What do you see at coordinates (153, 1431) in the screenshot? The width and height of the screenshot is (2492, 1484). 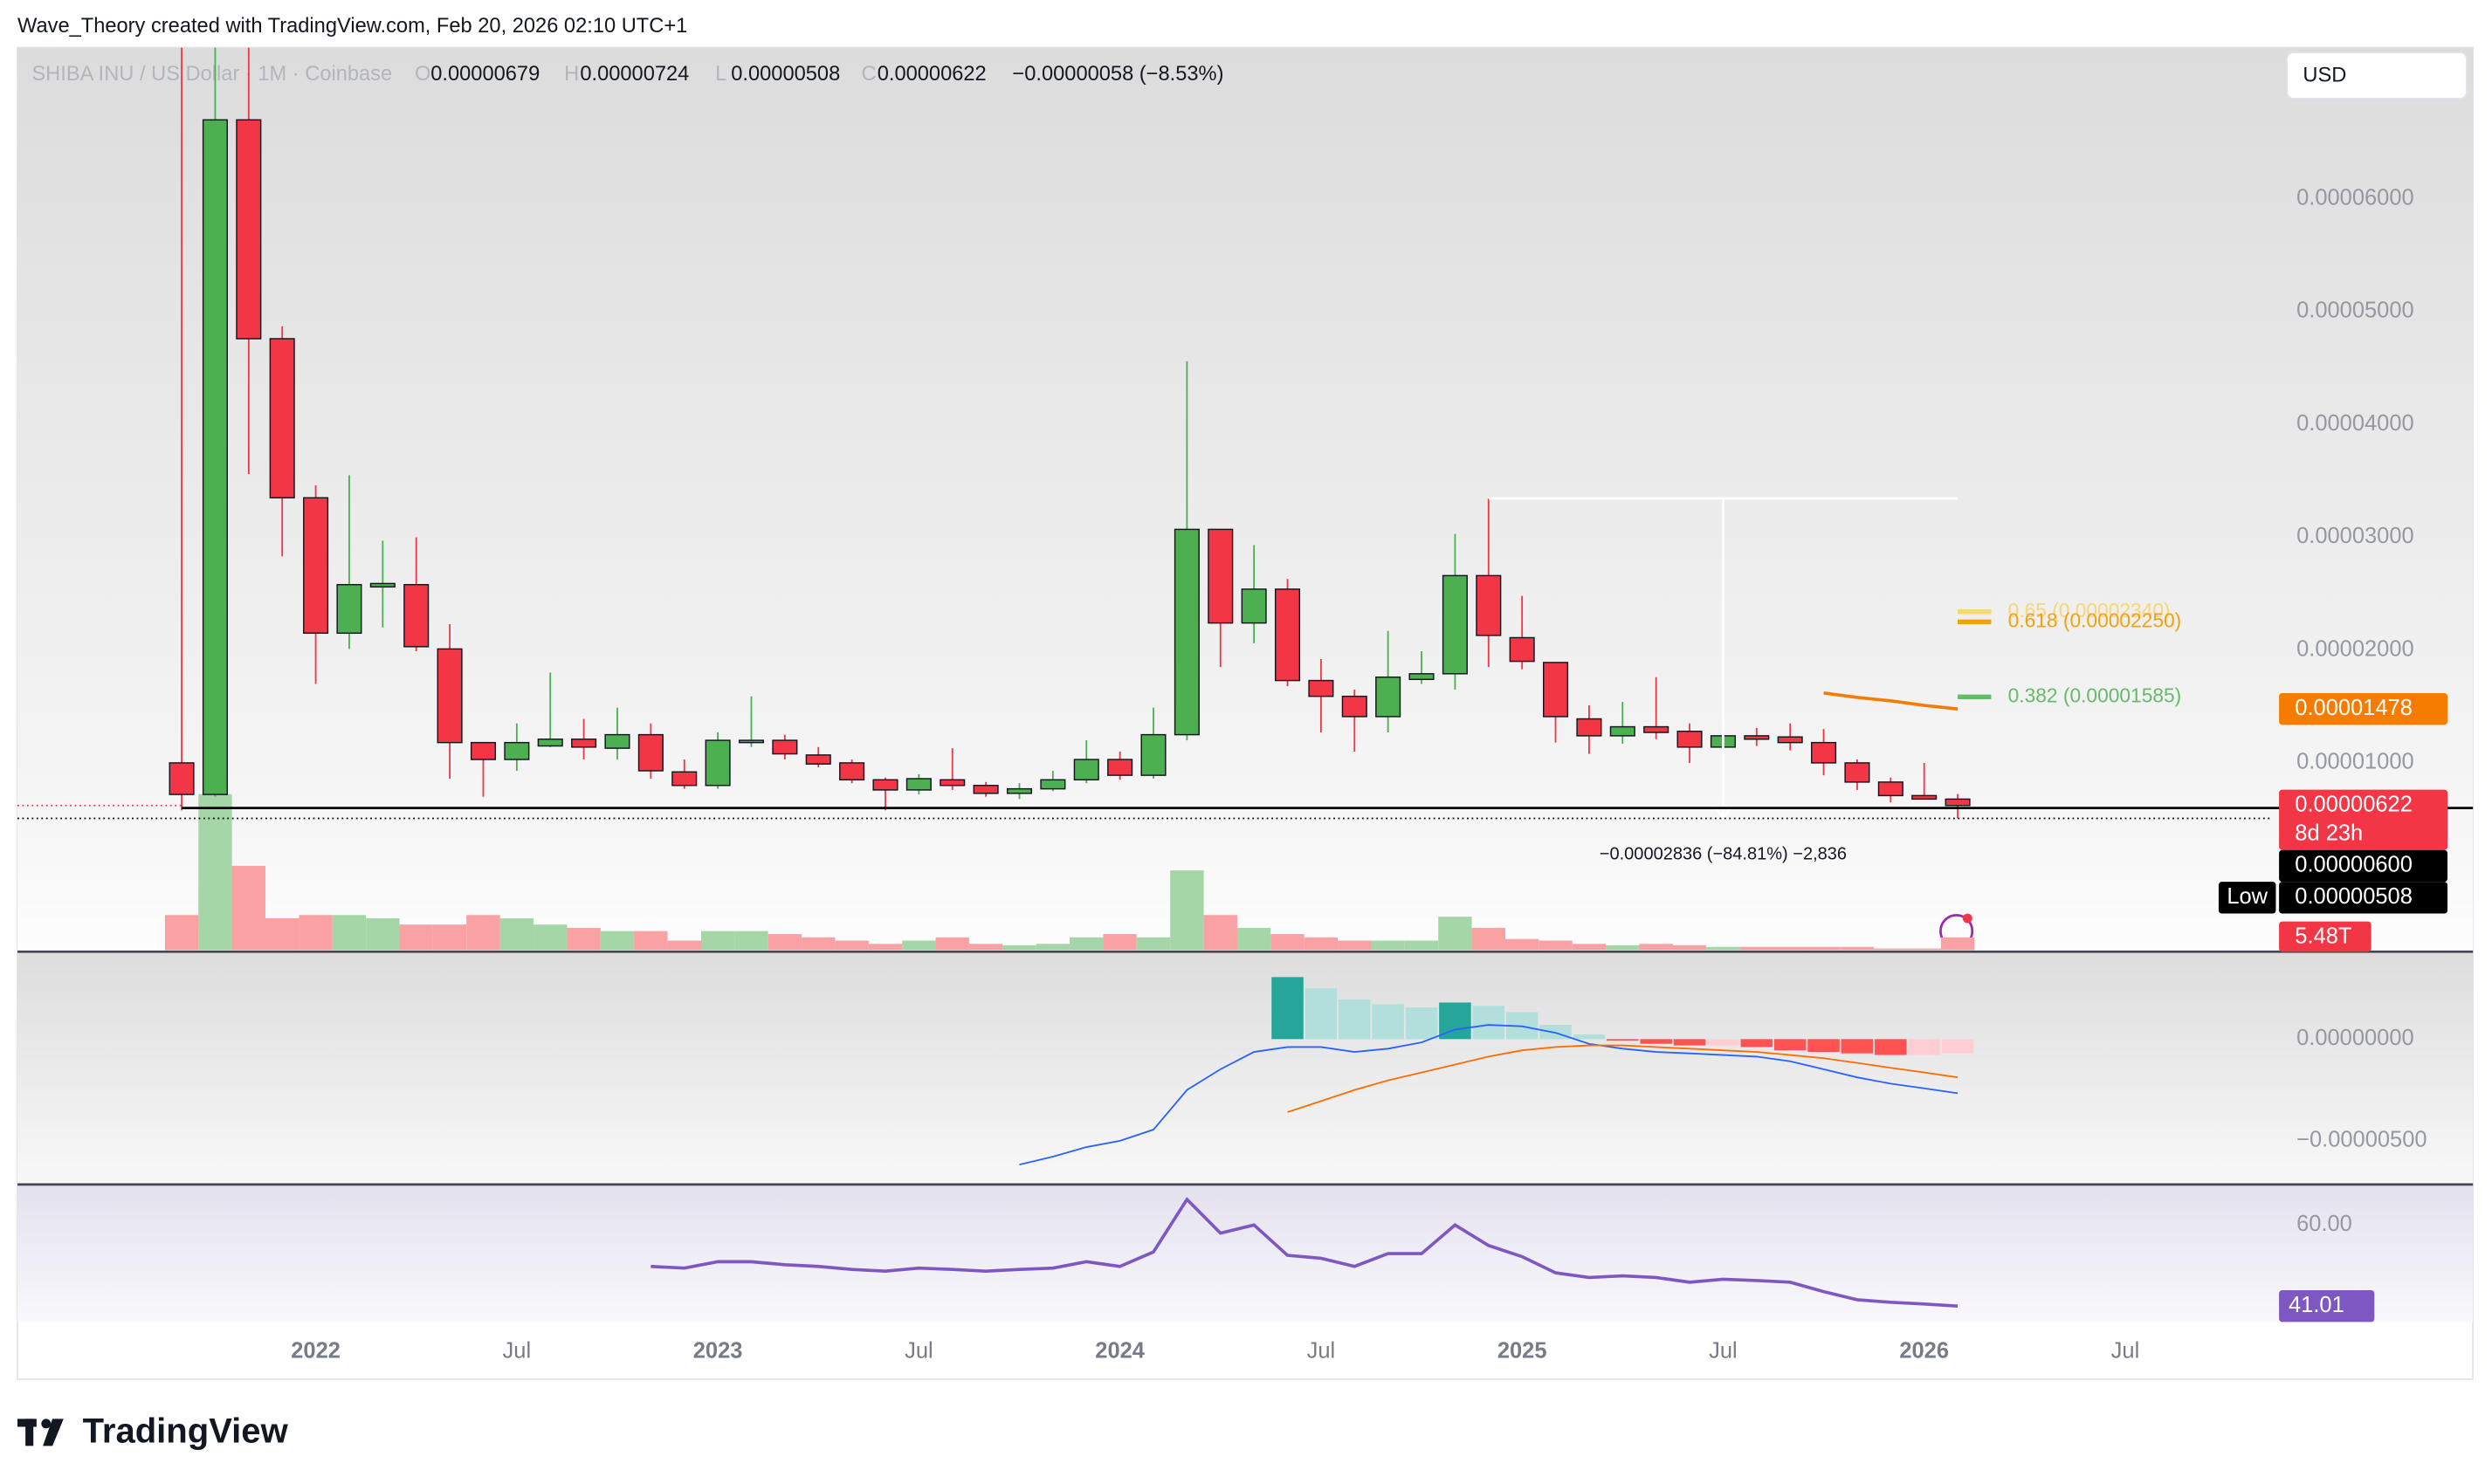 I see `brand-logo: TradingView` at bounding box center [153, 1431].